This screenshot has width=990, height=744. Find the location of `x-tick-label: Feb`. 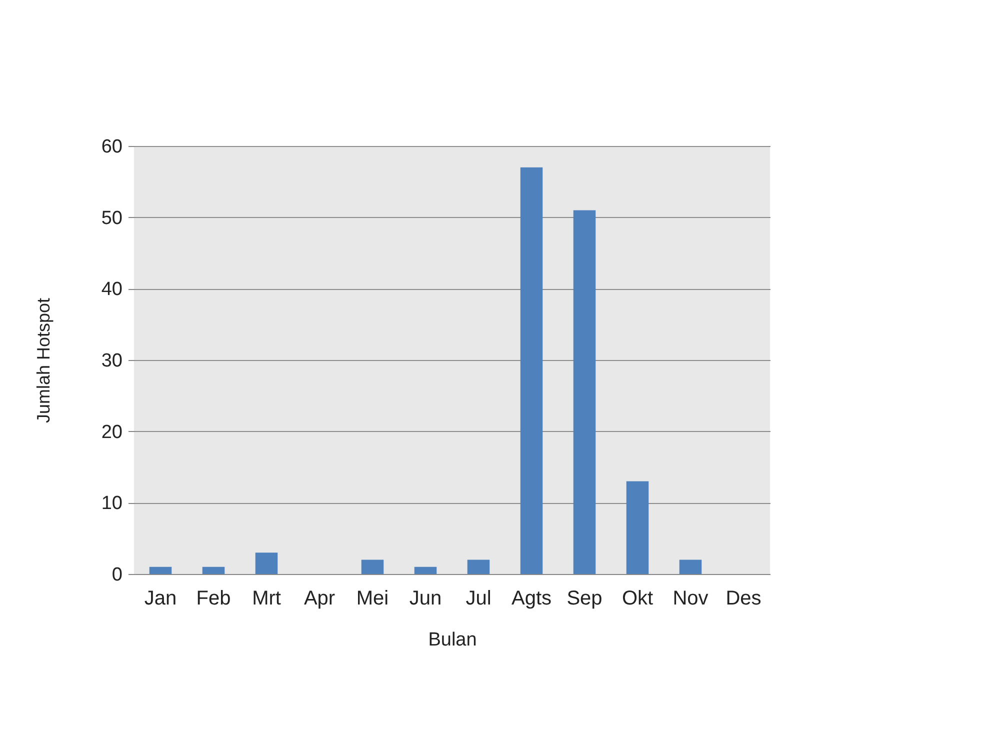

x-tick-label: Feb is located at coordinates (213, 599).